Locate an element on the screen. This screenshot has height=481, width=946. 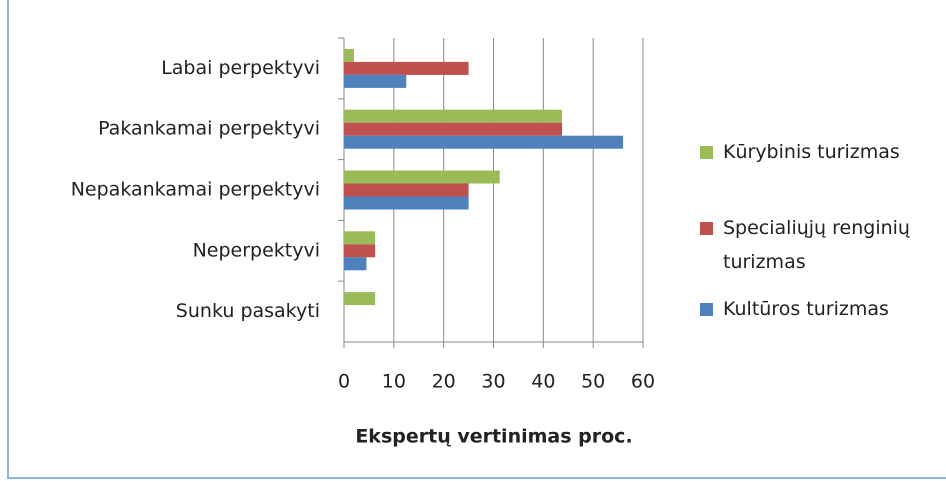
legend-label: Specialiųjų renginių turizmas is located at coordinates (816, 245).